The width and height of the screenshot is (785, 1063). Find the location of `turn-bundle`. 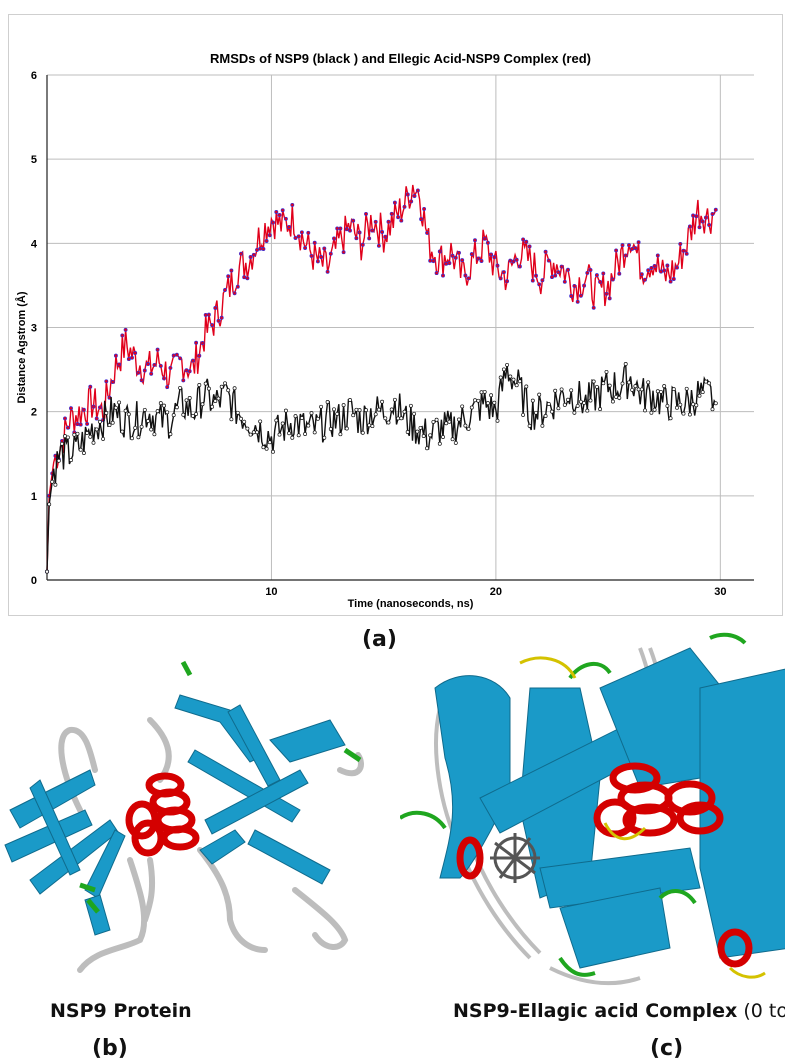

turn-bundle is located at coordinates (573, 804).